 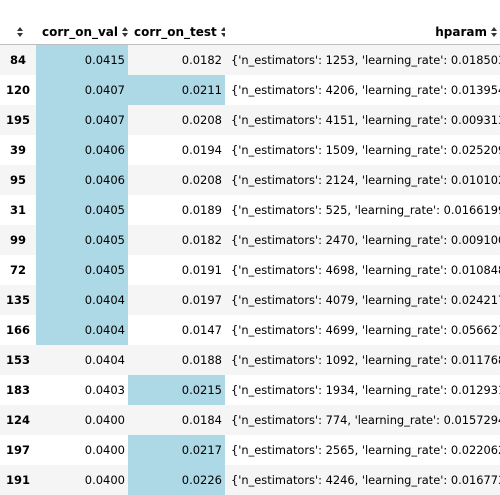 What do you see at coordinates (17, 419) in the screenshot?
I see `row-index: 124` at bounding box center [17, 419].